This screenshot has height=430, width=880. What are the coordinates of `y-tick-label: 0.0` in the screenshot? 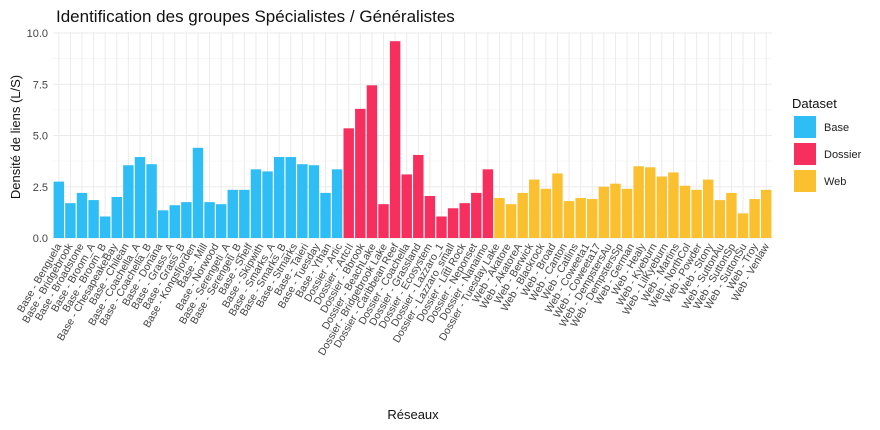 It's located at (40, 239).